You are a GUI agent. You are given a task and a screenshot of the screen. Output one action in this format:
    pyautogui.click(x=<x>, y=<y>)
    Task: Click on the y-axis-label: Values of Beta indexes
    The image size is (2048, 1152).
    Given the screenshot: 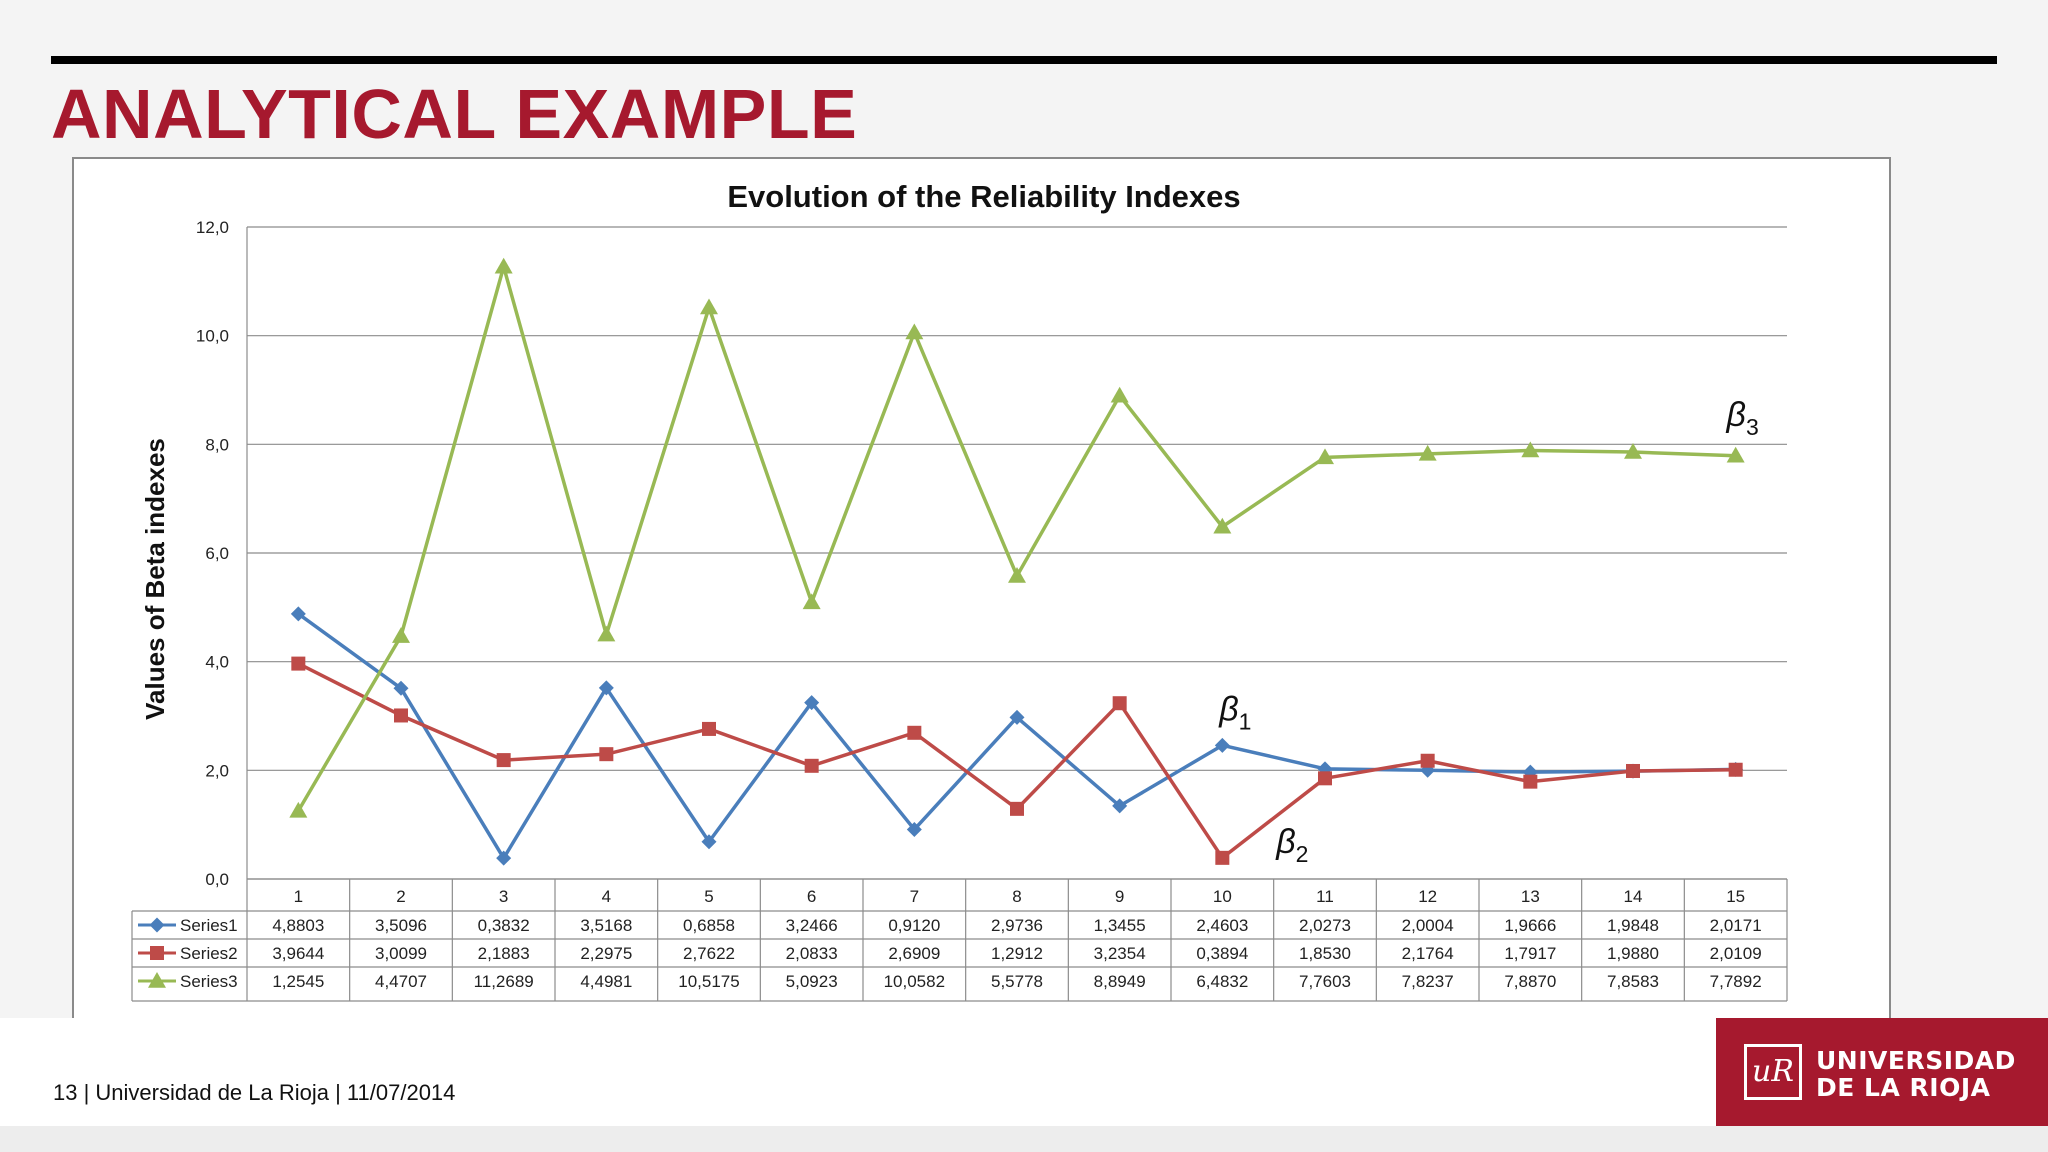 What is the action you would take?
    pyautogui.click(x=155, y=579)
    